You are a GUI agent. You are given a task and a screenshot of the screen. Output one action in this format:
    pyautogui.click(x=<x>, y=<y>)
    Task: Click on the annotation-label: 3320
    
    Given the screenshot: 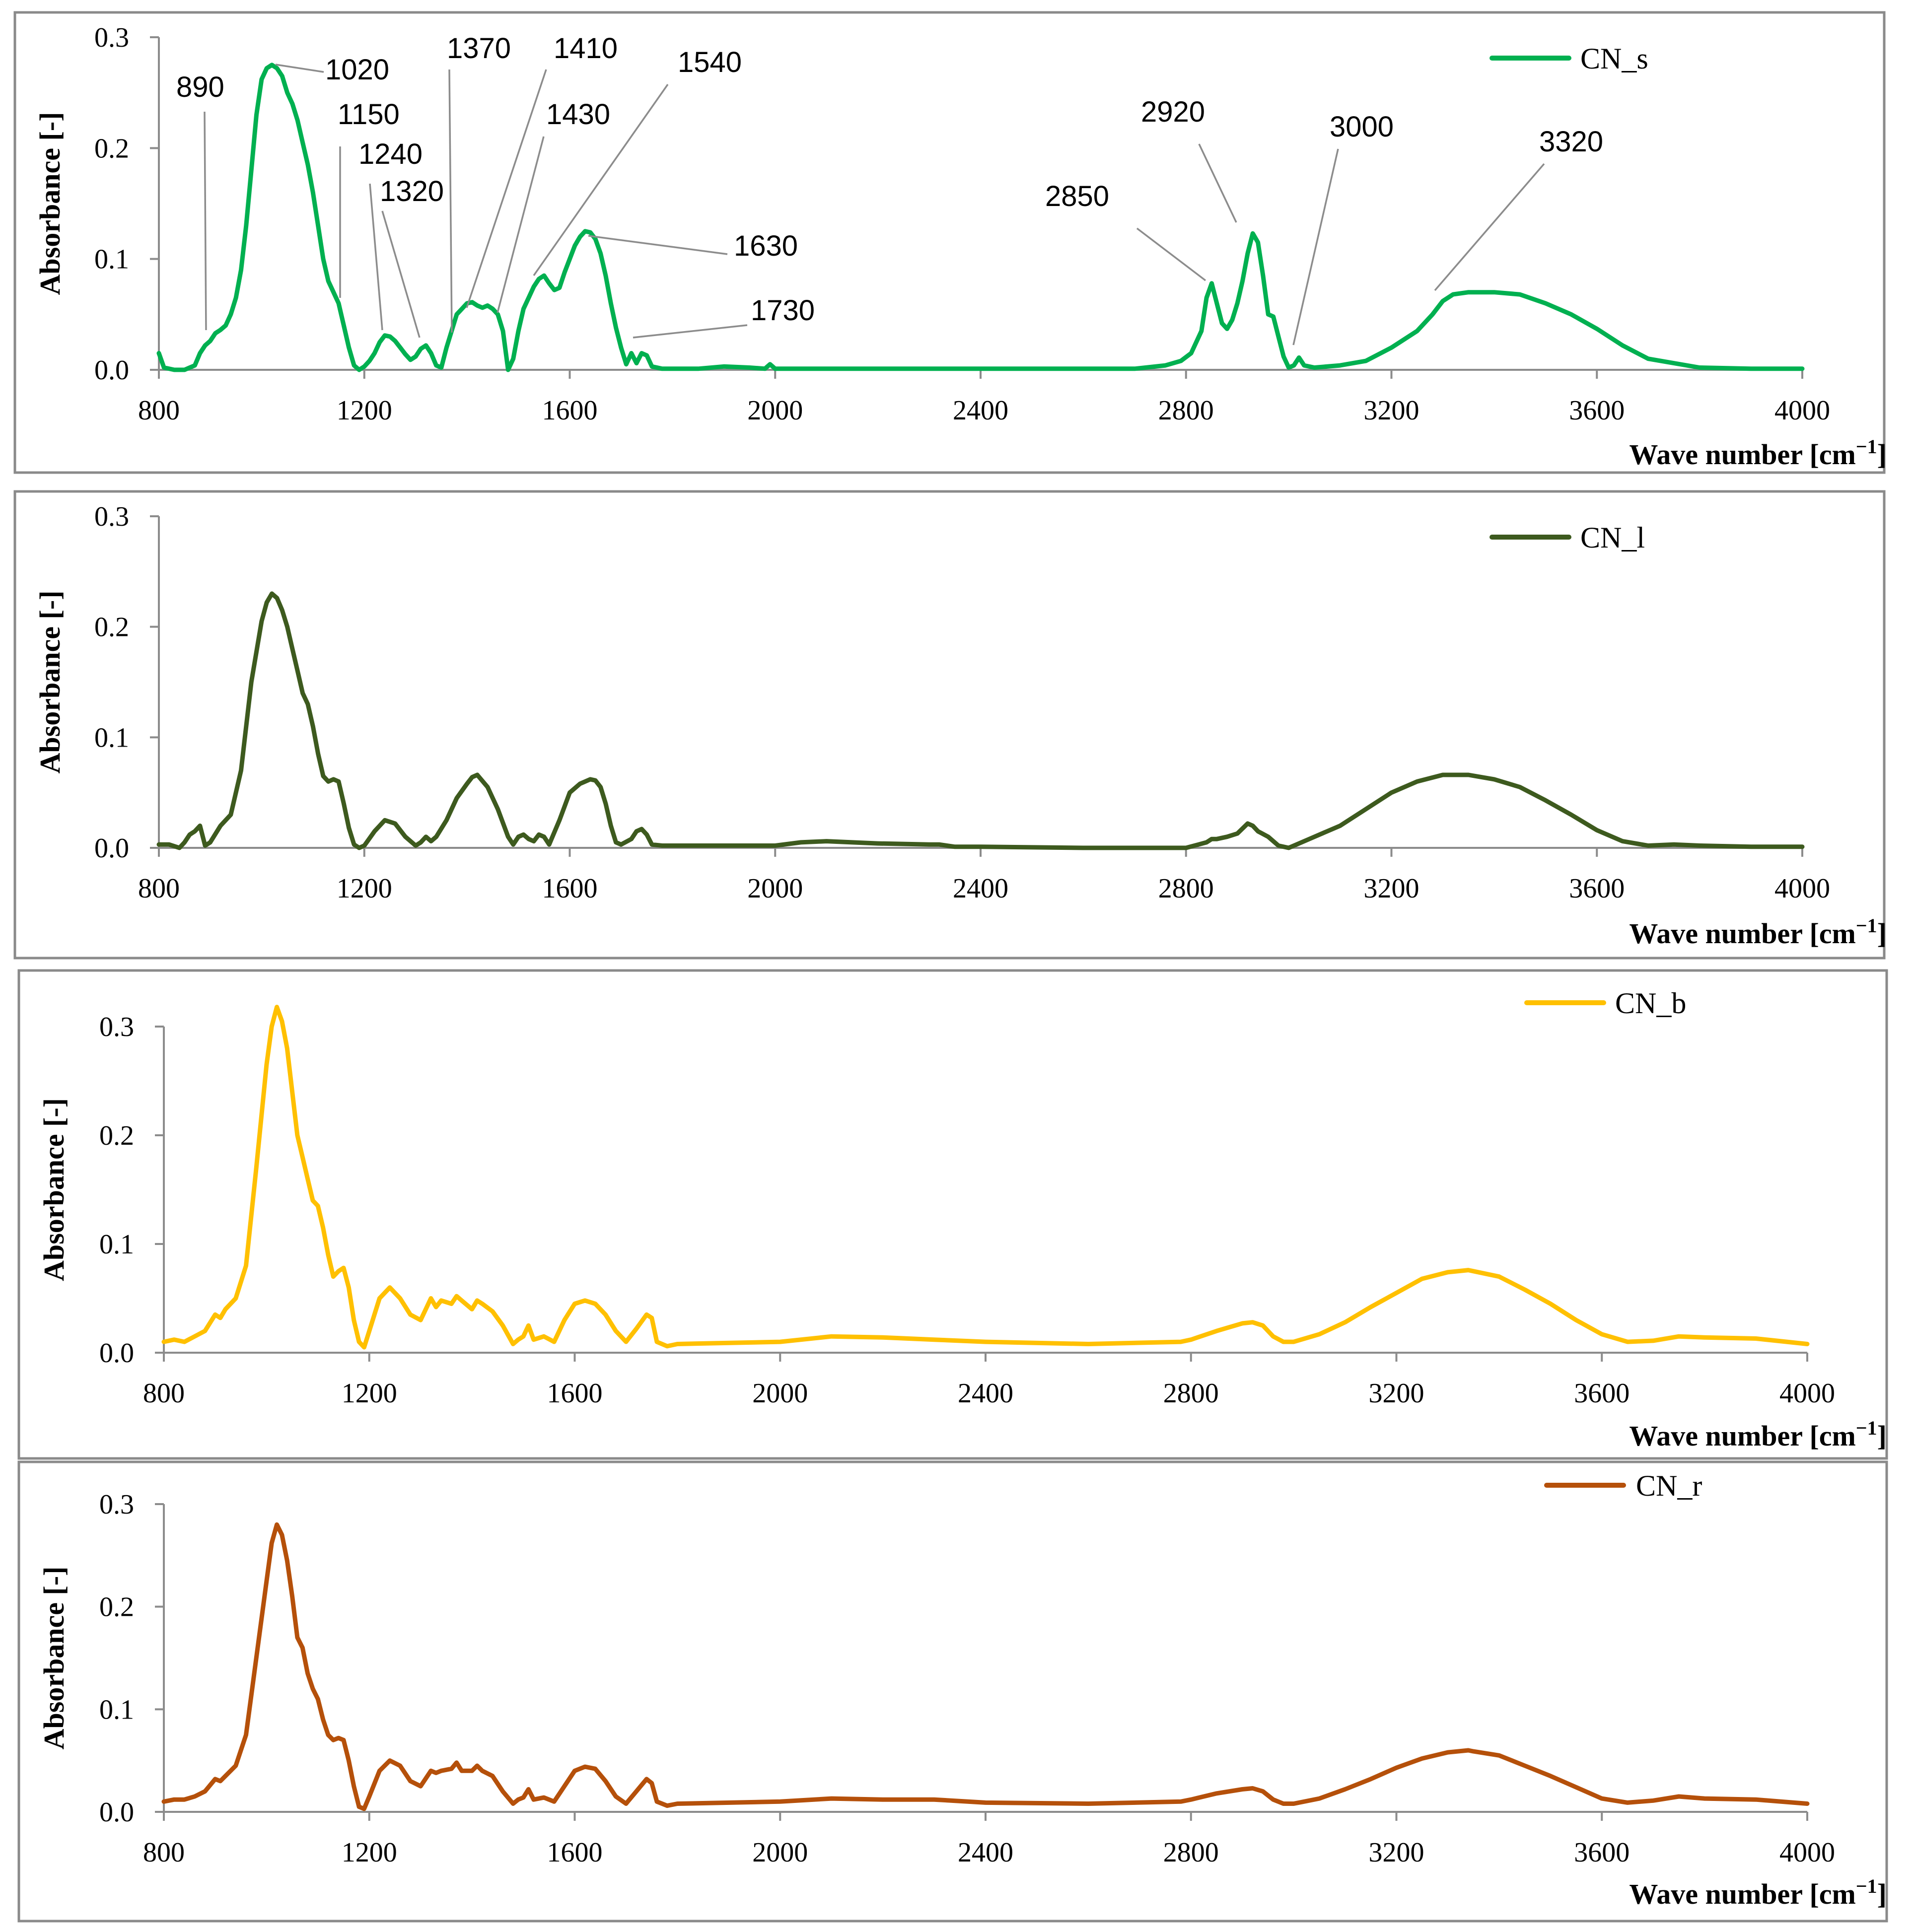 What is the action you would take?
    pyautogui.click(x=1571, y=142)
    